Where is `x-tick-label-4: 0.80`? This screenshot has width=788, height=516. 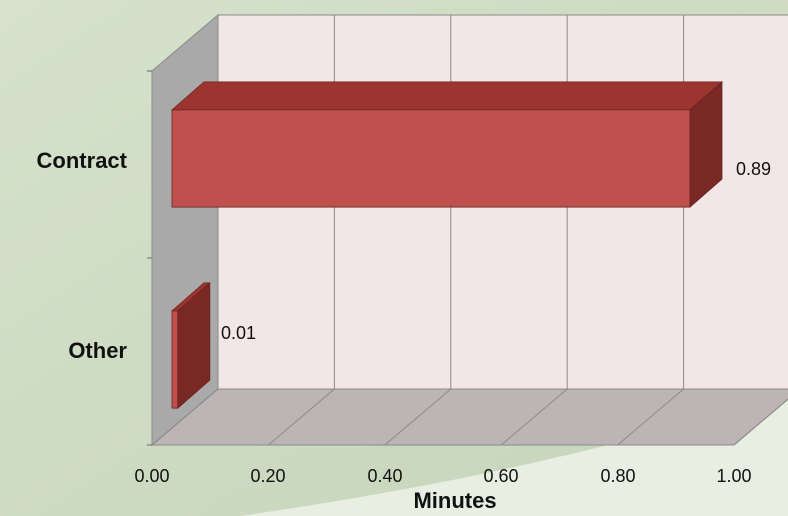 x-tick-label-4: 0.80 is located at coordinates (617, 476).